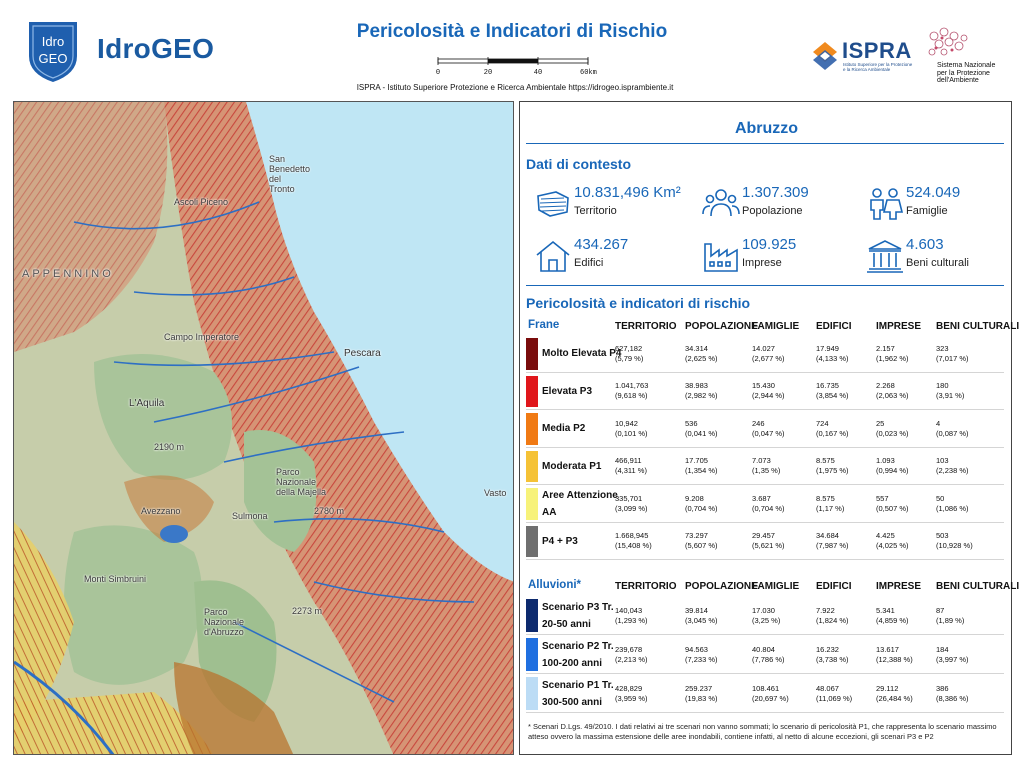  Describe the element at coordinates (721, 326) in the screenshot. I see `column-header: POPOLAZIONE` at that location.